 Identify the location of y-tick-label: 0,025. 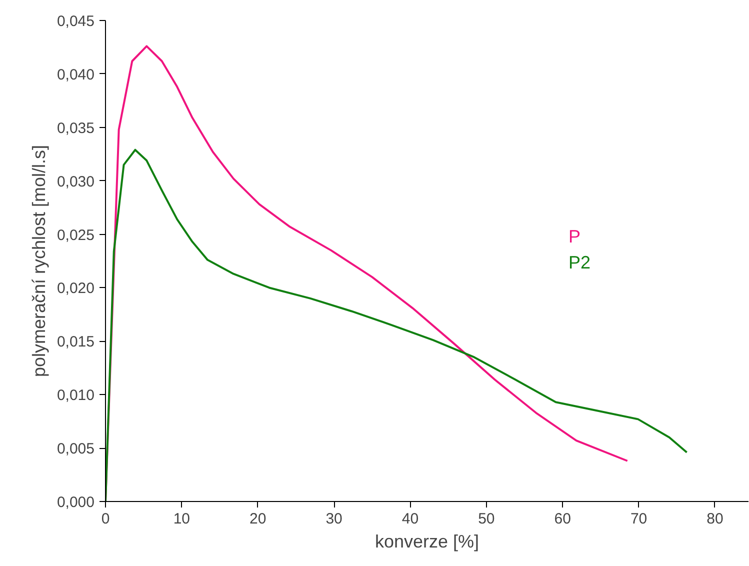
(75, 235).